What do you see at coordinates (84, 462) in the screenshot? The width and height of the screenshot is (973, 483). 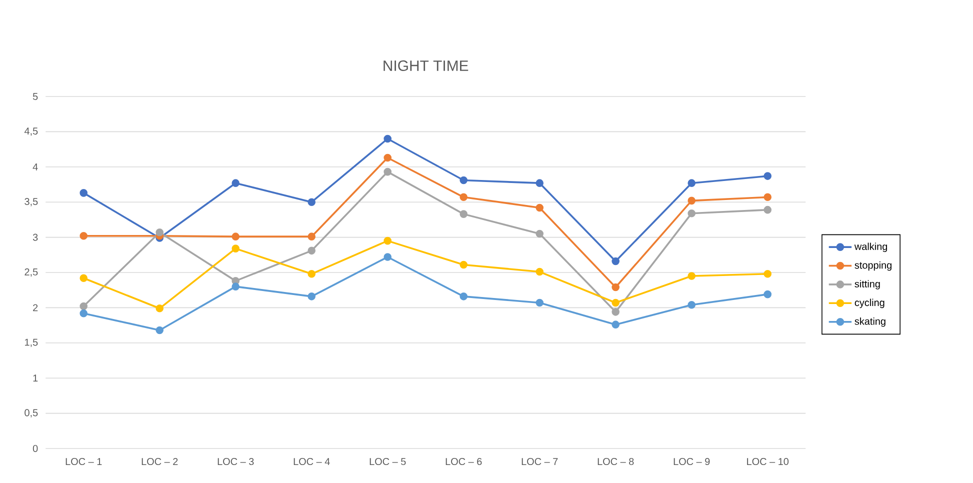 I see `x-tick-label: LOC – 1` at bounding box center [84, 462].